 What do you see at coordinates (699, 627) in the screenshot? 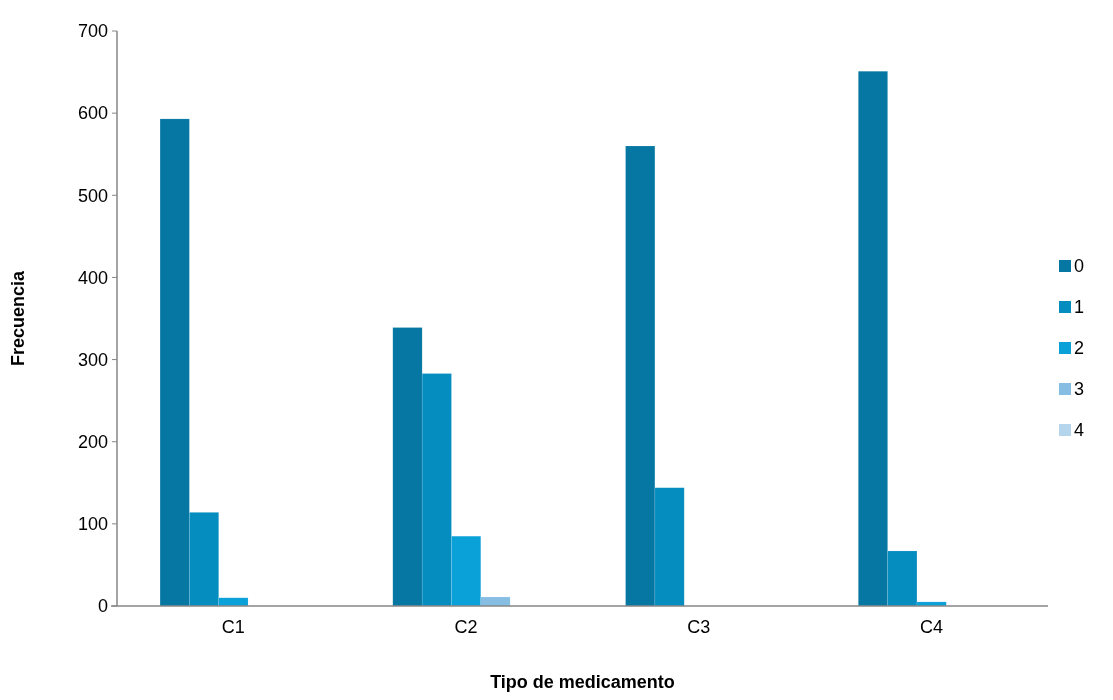
I see `x-tick-label: C3` at bounding box center [699, 627].